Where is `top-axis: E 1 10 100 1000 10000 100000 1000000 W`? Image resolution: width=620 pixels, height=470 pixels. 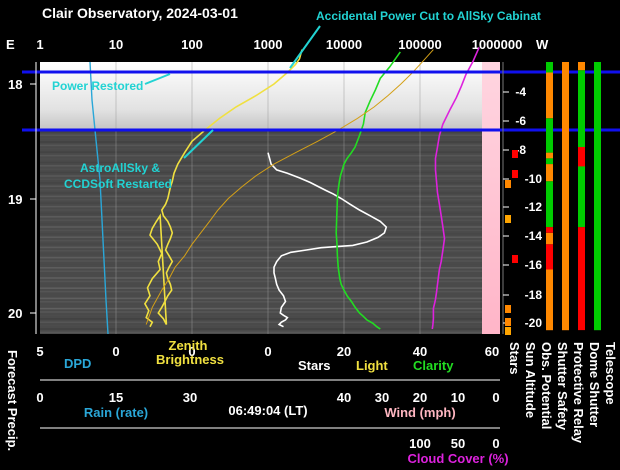 top-axis: E 1 10 100 1000 10000 100000 1000000 W is located at coordinates (277, 44).